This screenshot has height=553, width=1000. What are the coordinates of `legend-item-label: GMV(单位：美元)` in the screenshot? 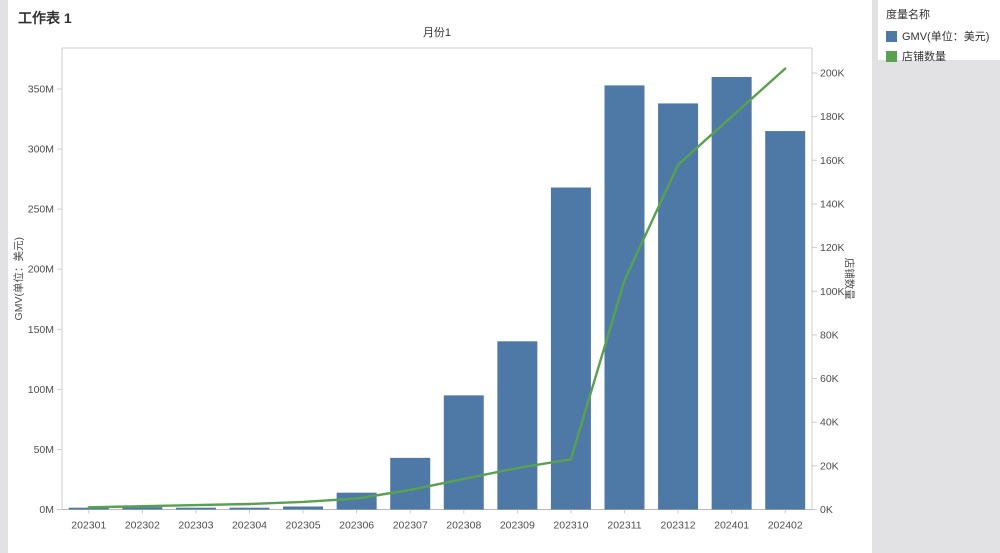 It's located at (946, 37).